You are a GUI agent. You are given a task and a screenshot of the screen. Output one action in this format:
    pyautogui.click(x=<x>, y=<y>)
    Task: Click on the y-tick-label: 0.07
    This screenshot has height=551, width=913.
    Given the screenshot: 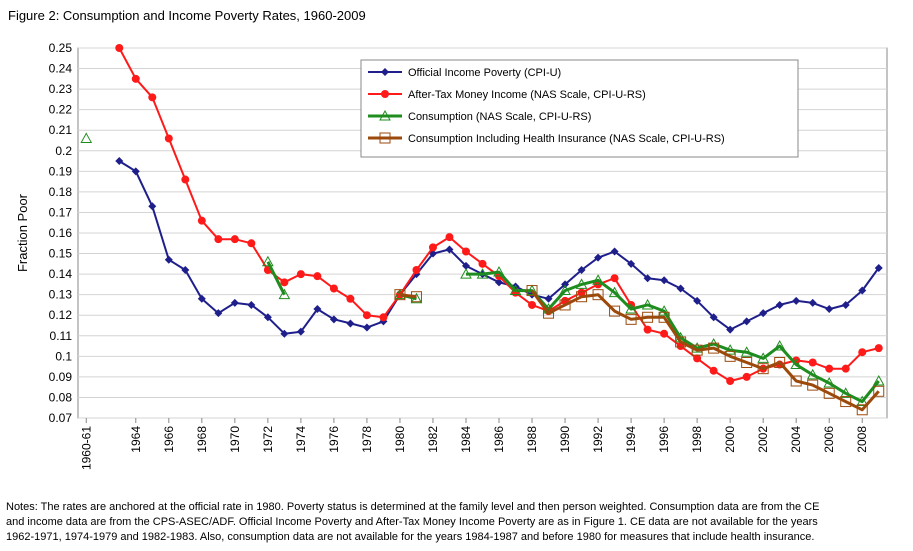 What is the action you would take?
    pyautogui.click(x=61, y=418)
    